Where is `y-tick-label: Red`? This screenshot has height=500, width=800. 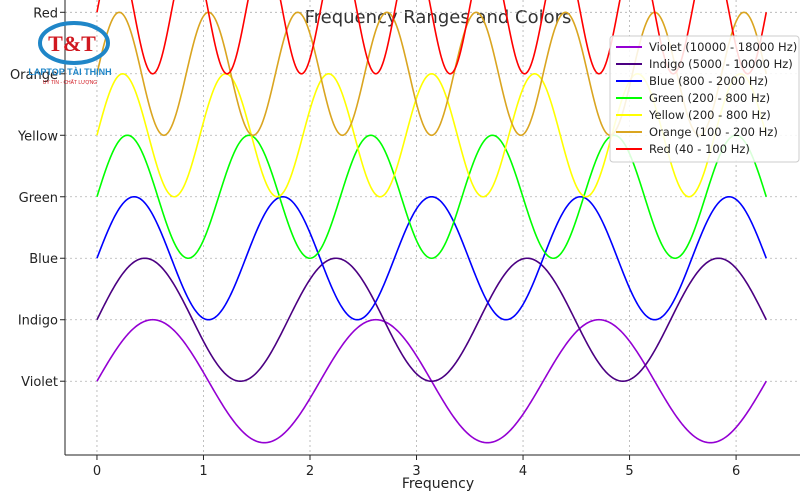 y-tick-label: Red is located at coordinates (45, 13).